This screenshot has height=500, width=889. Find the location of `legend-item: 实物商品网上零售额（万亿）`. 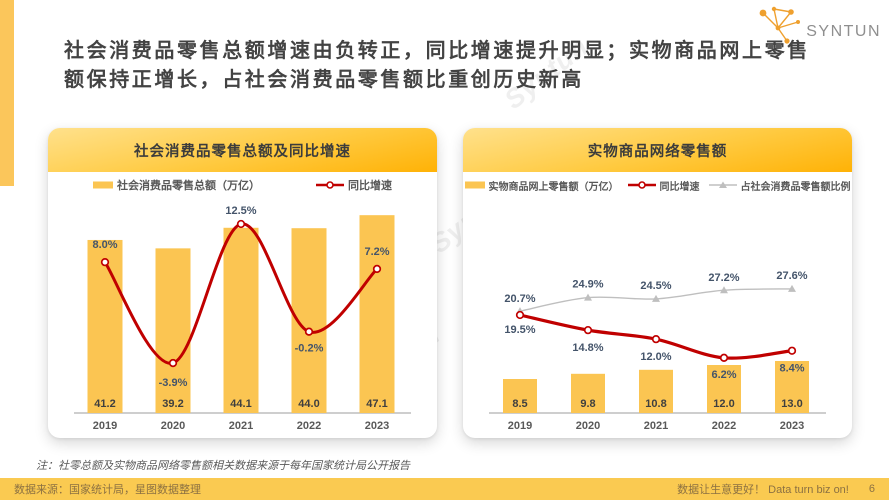

legend-item: 实物商品网上零售额（万亿） is located at coordinates (541, 185).